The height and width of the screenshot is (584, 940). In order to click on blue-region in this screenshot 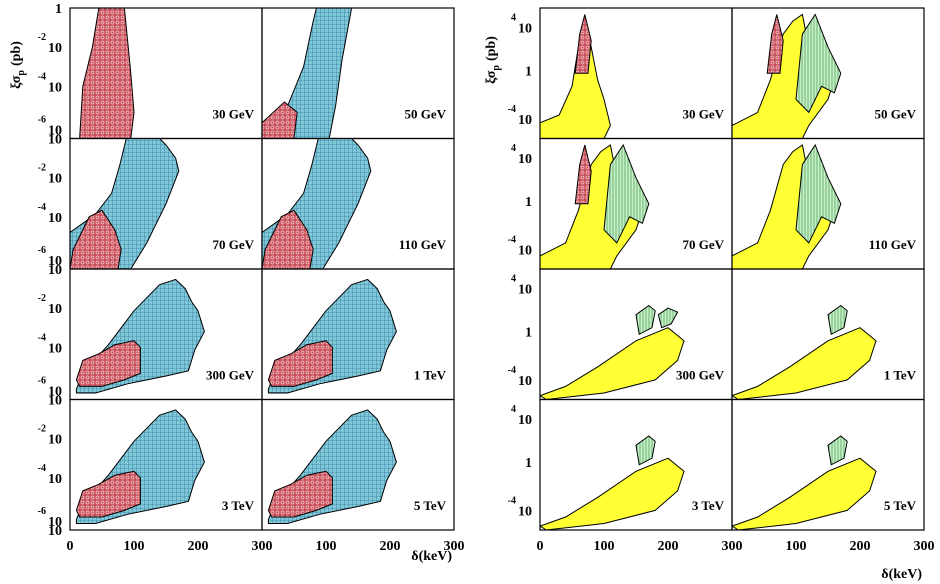, I will do `click(307, 73)`.